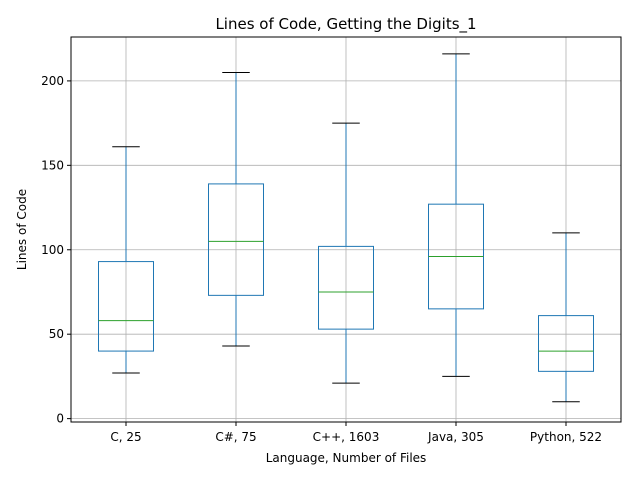  What do you see at coordinates (235, 437) in the screenshot?
I see `x-tick-label: C#, 75` at bounding box center [235, 437].